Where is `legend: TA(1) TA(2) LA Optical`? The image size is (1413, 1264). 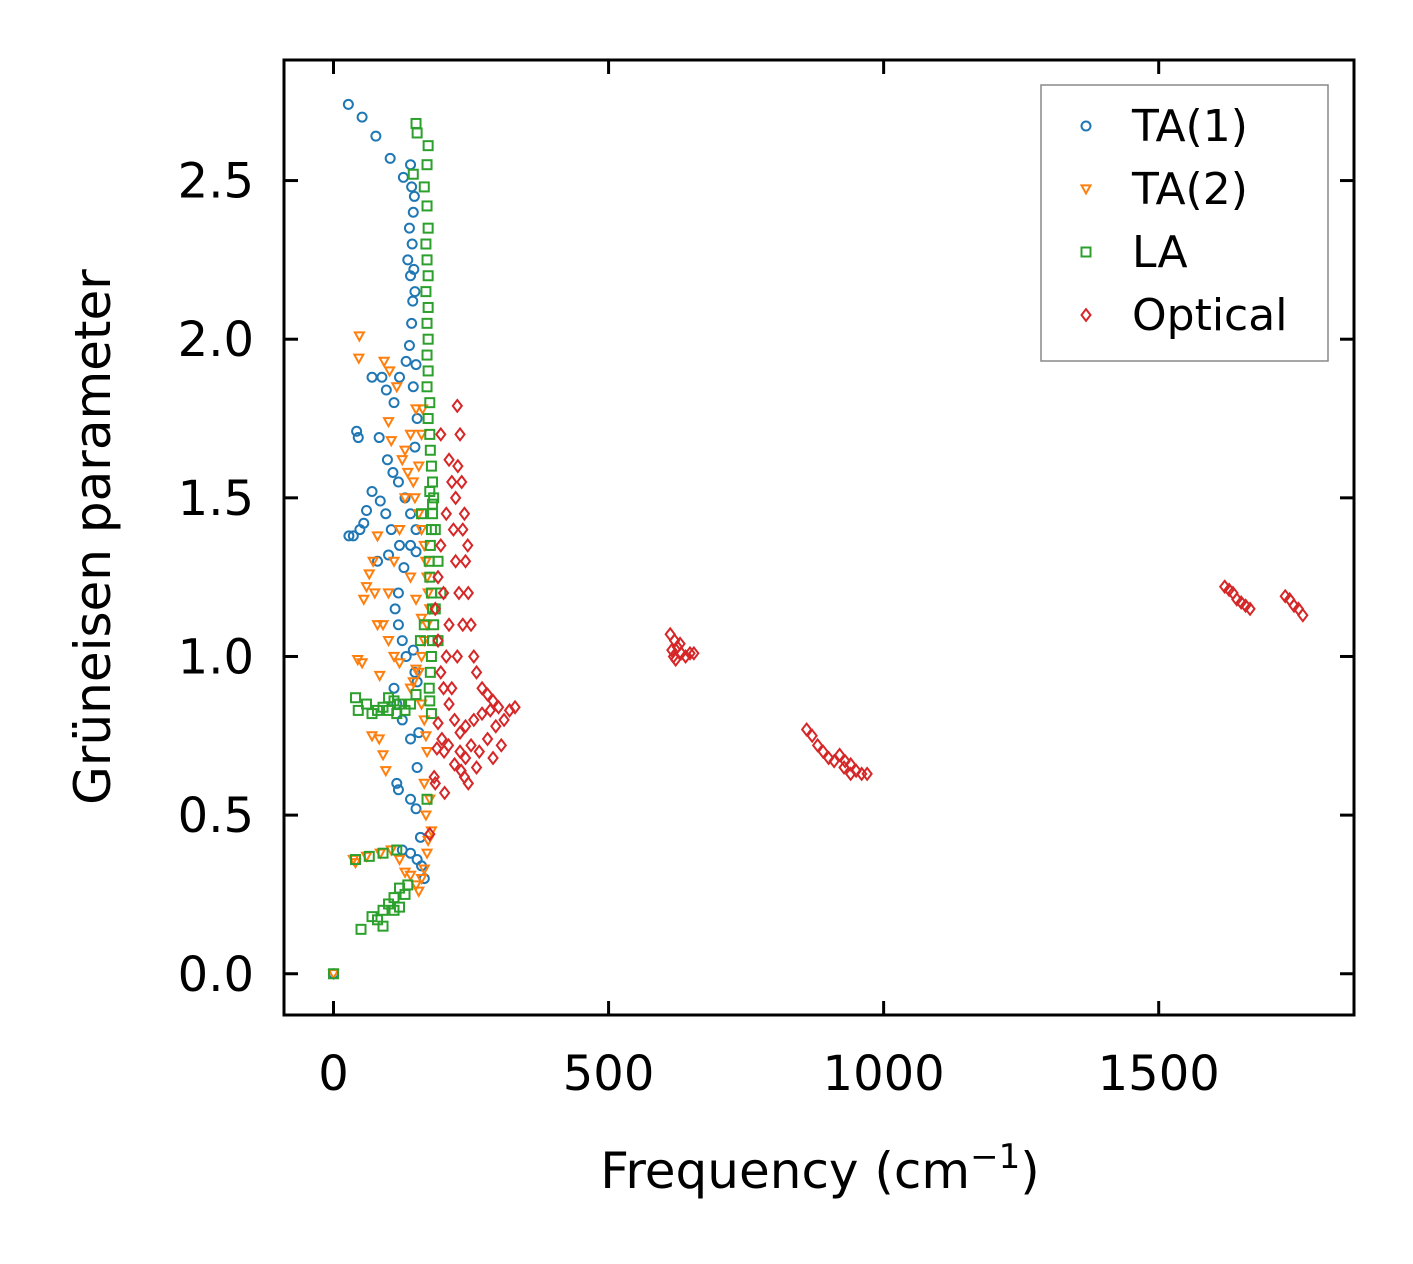
legend: TA(1) TA(2) LA Optical is located at coordinates (1184, 223).